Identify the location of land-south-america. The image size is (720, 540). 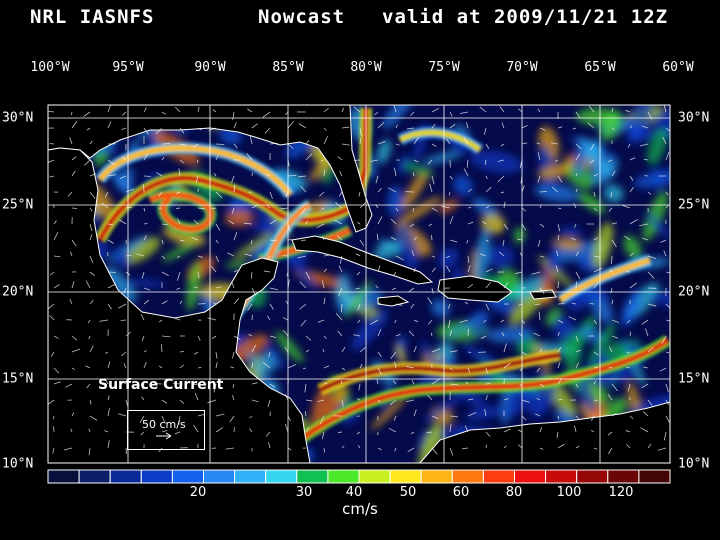
(544, 432).